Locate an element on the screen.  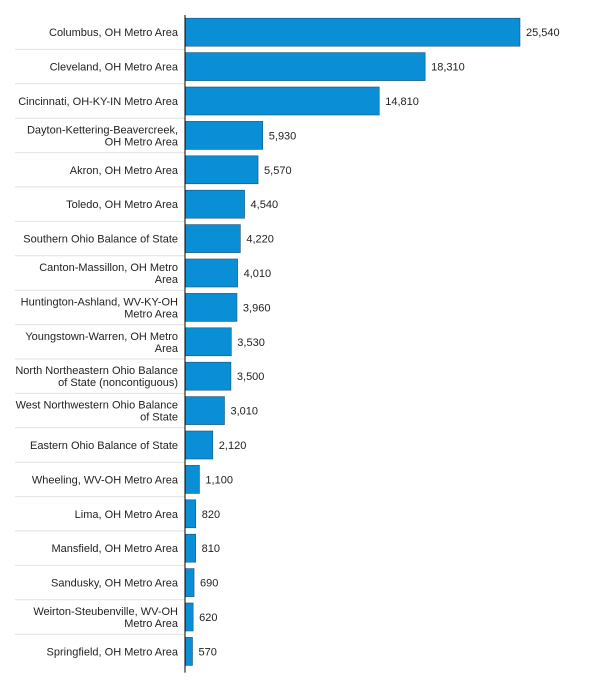
category-label: Cleveland, OH Metro Area is located at coordinates (114, 68).